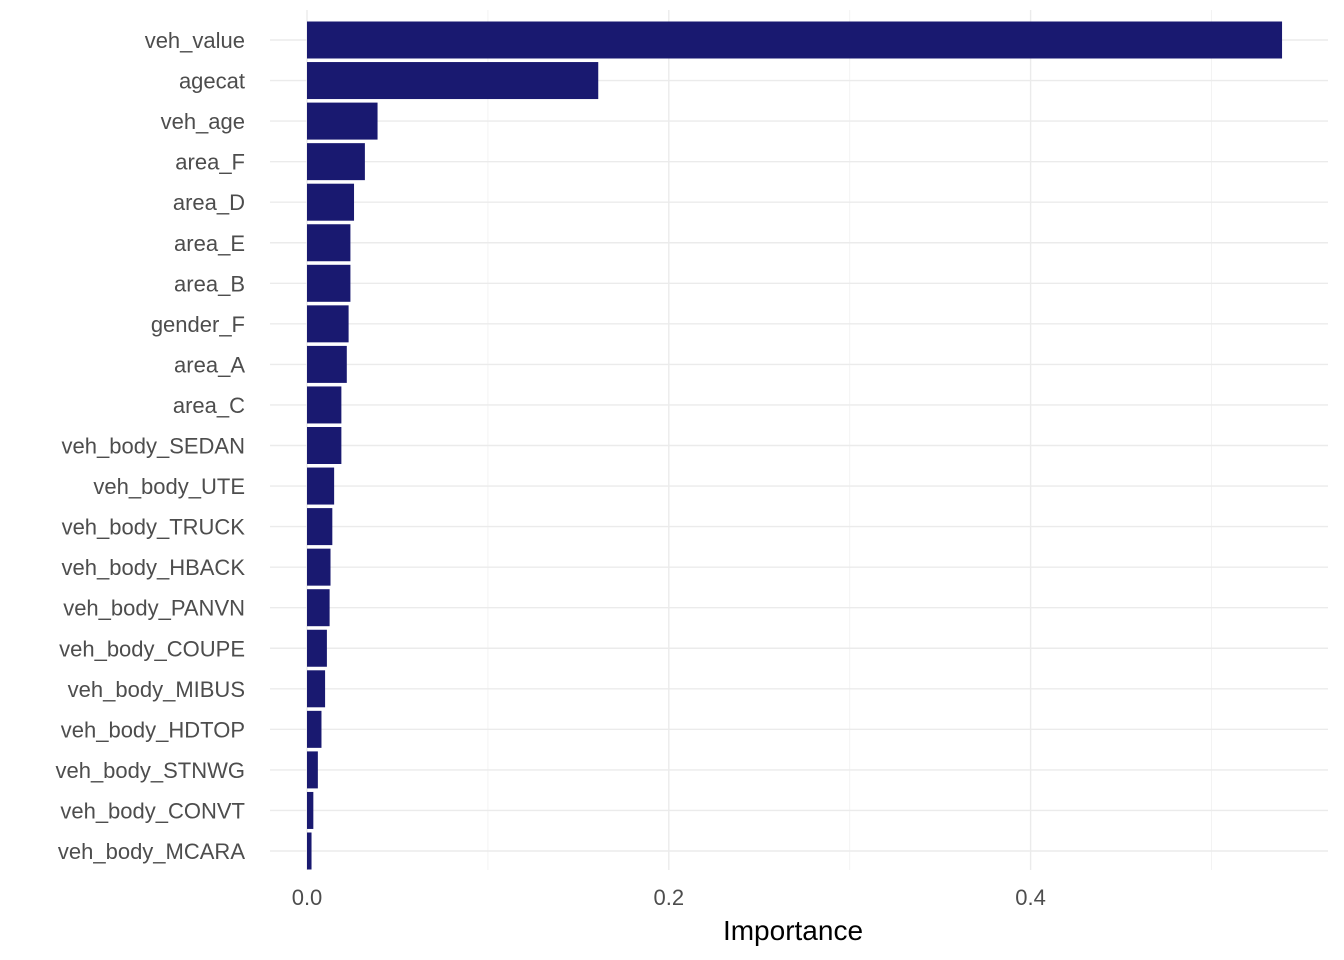 The image size is (1344, 960). What do you see at coordinates (1030, 897) in the screenshot?
I see `x-tick-label: 0.4` at bounding box center [1030, 897].